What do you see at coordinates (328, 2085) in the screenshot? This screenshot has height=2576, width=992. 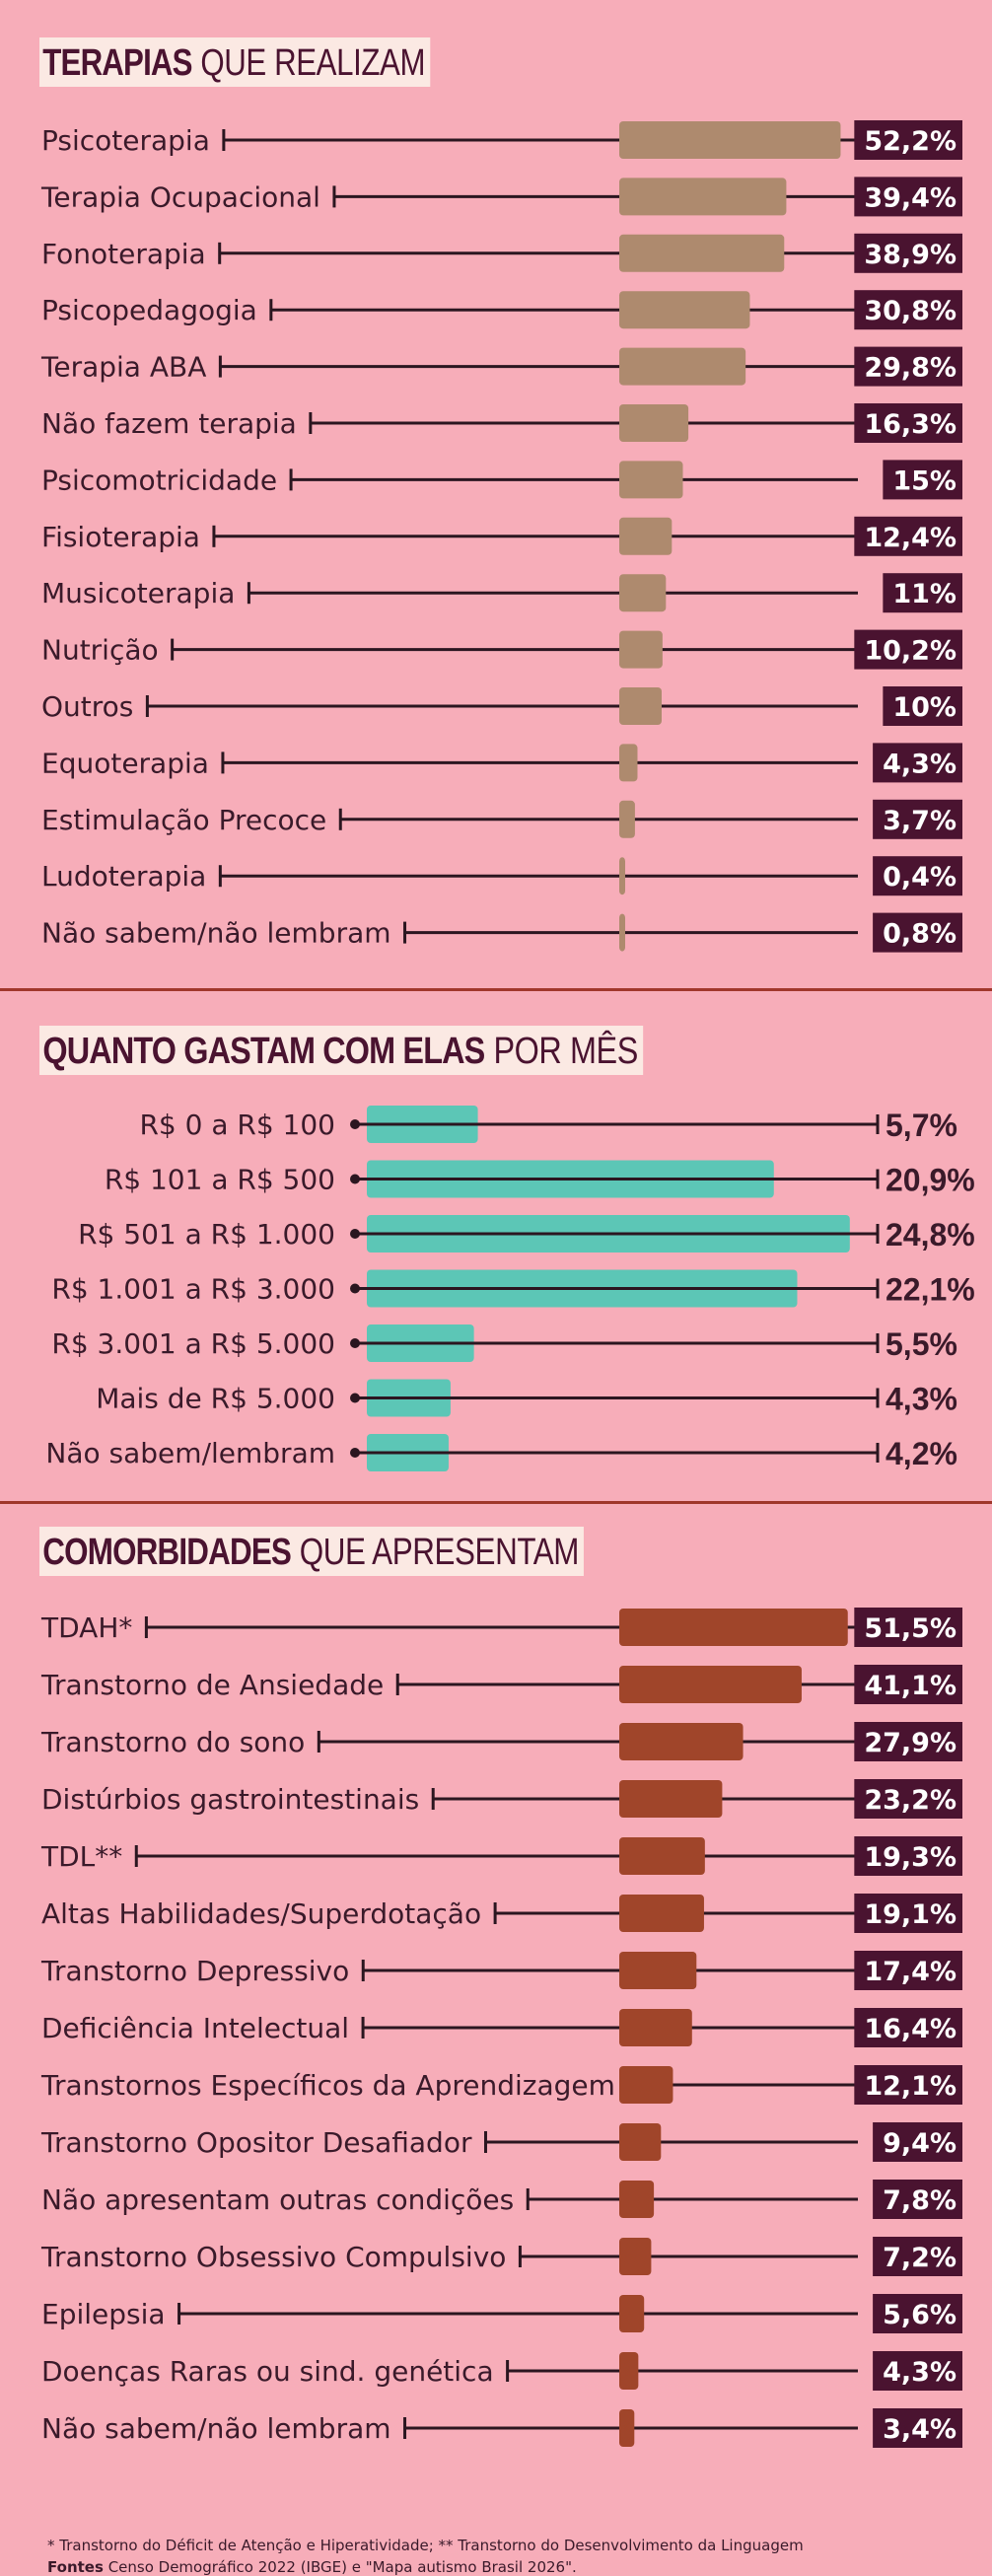 I see `category-label: Transtornos Específicos da Aprendizagem` at bounding box center [328, 2085].